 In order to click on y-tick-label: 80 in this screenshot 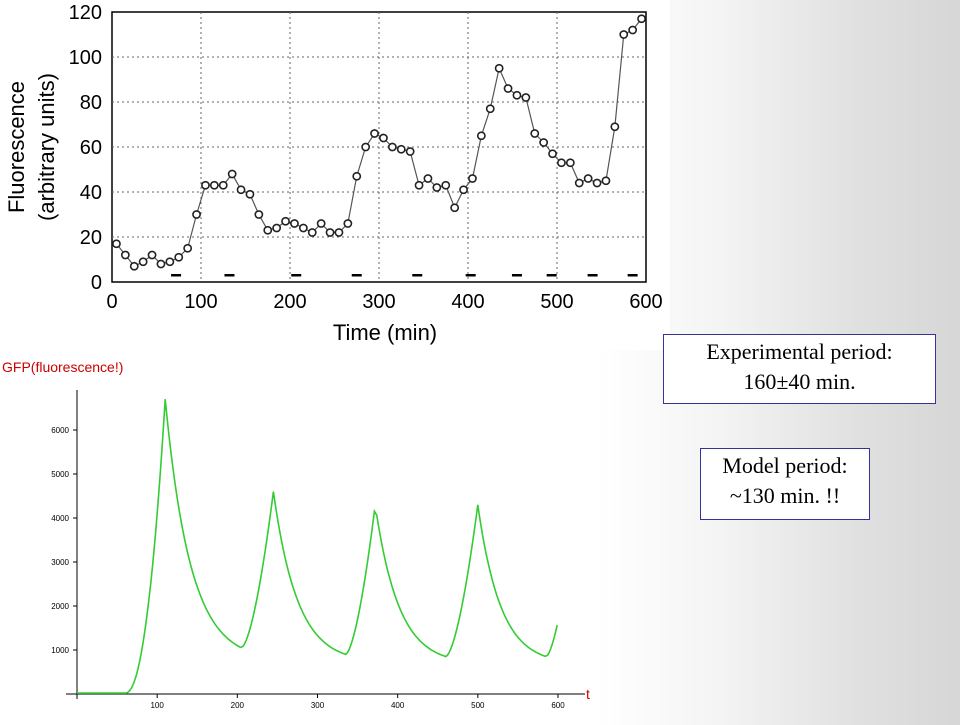, I will do `click(91, 103)`.